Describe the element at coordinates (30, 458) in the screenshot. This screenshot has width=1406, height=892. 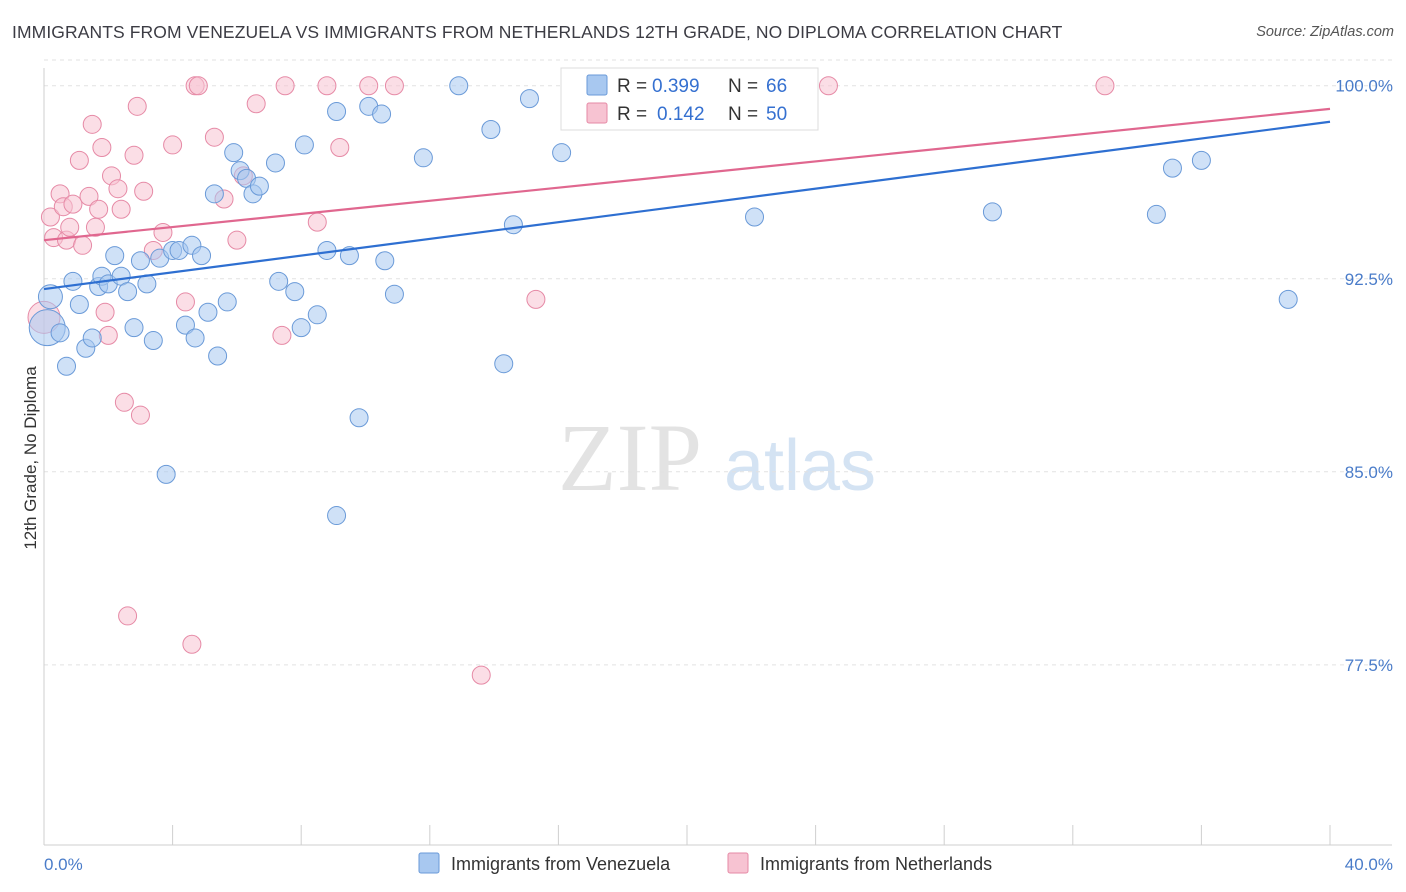
I see `y-axis-label: 12th Grade, No Diploma` at that location.